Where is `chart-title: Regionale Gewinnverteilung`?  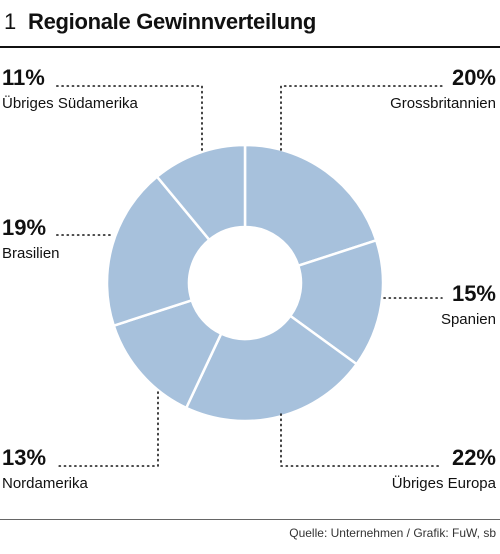
chart-title: Regionale Gewinnverteilung is located at coordinates (172, 21).